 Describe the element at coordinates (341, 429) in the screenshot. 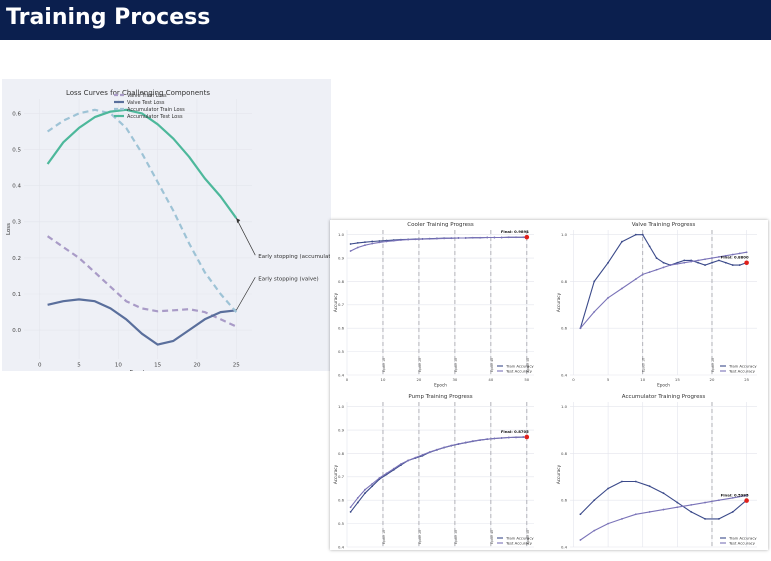

I see `y-tick-label: 0.9` at that location.